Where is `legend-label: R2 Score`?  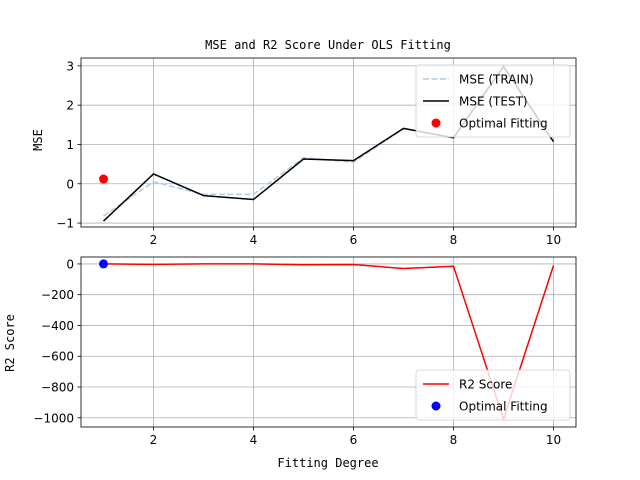
legend-label: R2 Score is located at coordinates (485, 385).